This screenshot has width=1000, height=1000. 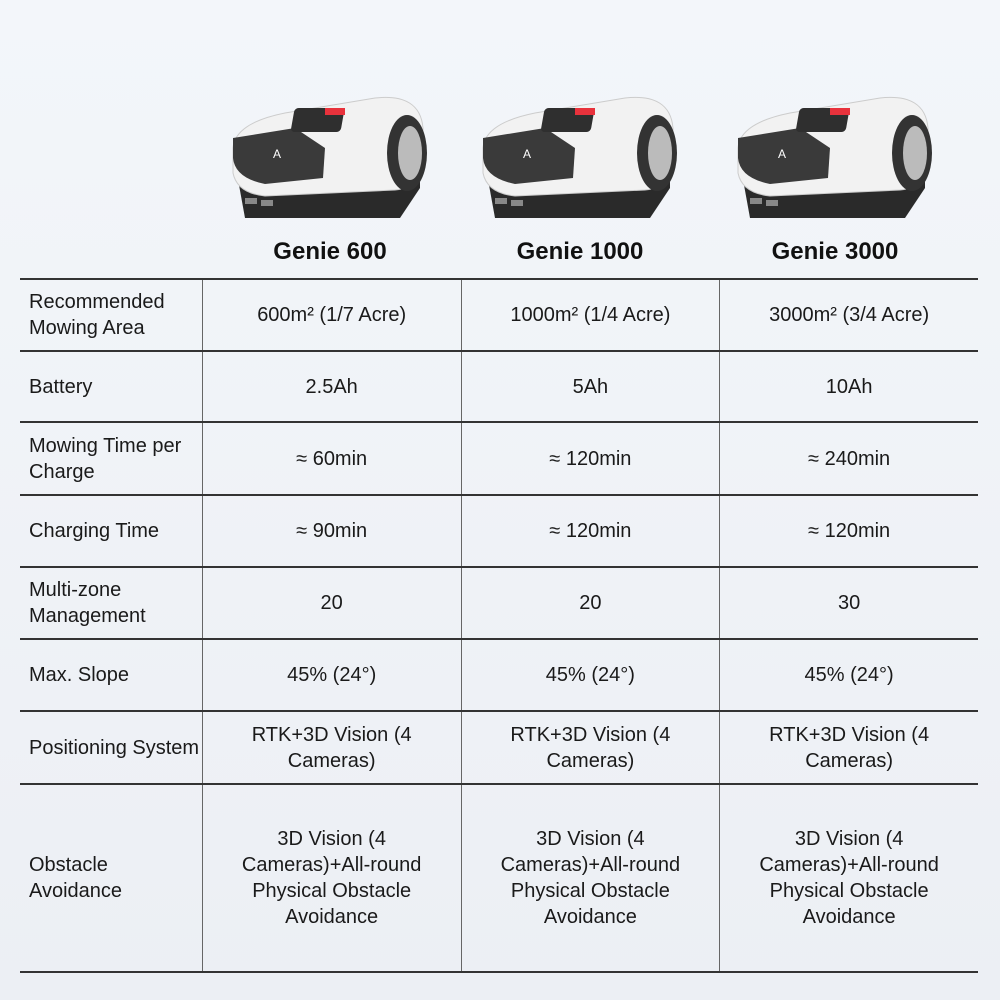 I want to click on table-row: Charging Time ≈ 90min ≈ 120min ≈ 120min, so click(x=499, y=531).